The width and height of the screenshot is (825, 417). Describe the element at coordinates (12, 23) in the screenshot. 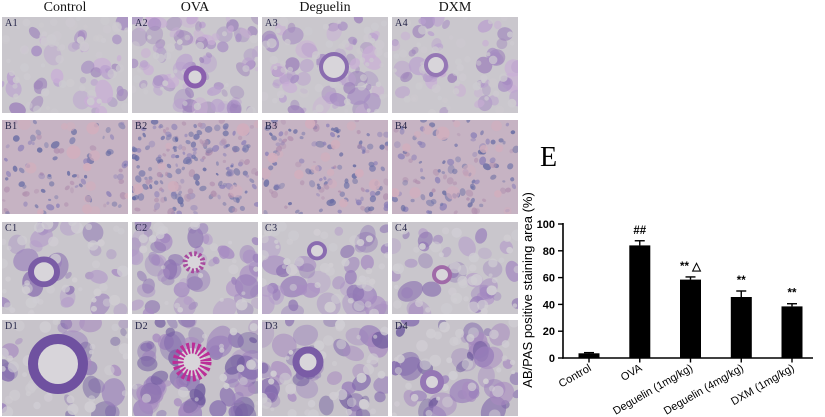

I see `panel-label: A1` at that location.